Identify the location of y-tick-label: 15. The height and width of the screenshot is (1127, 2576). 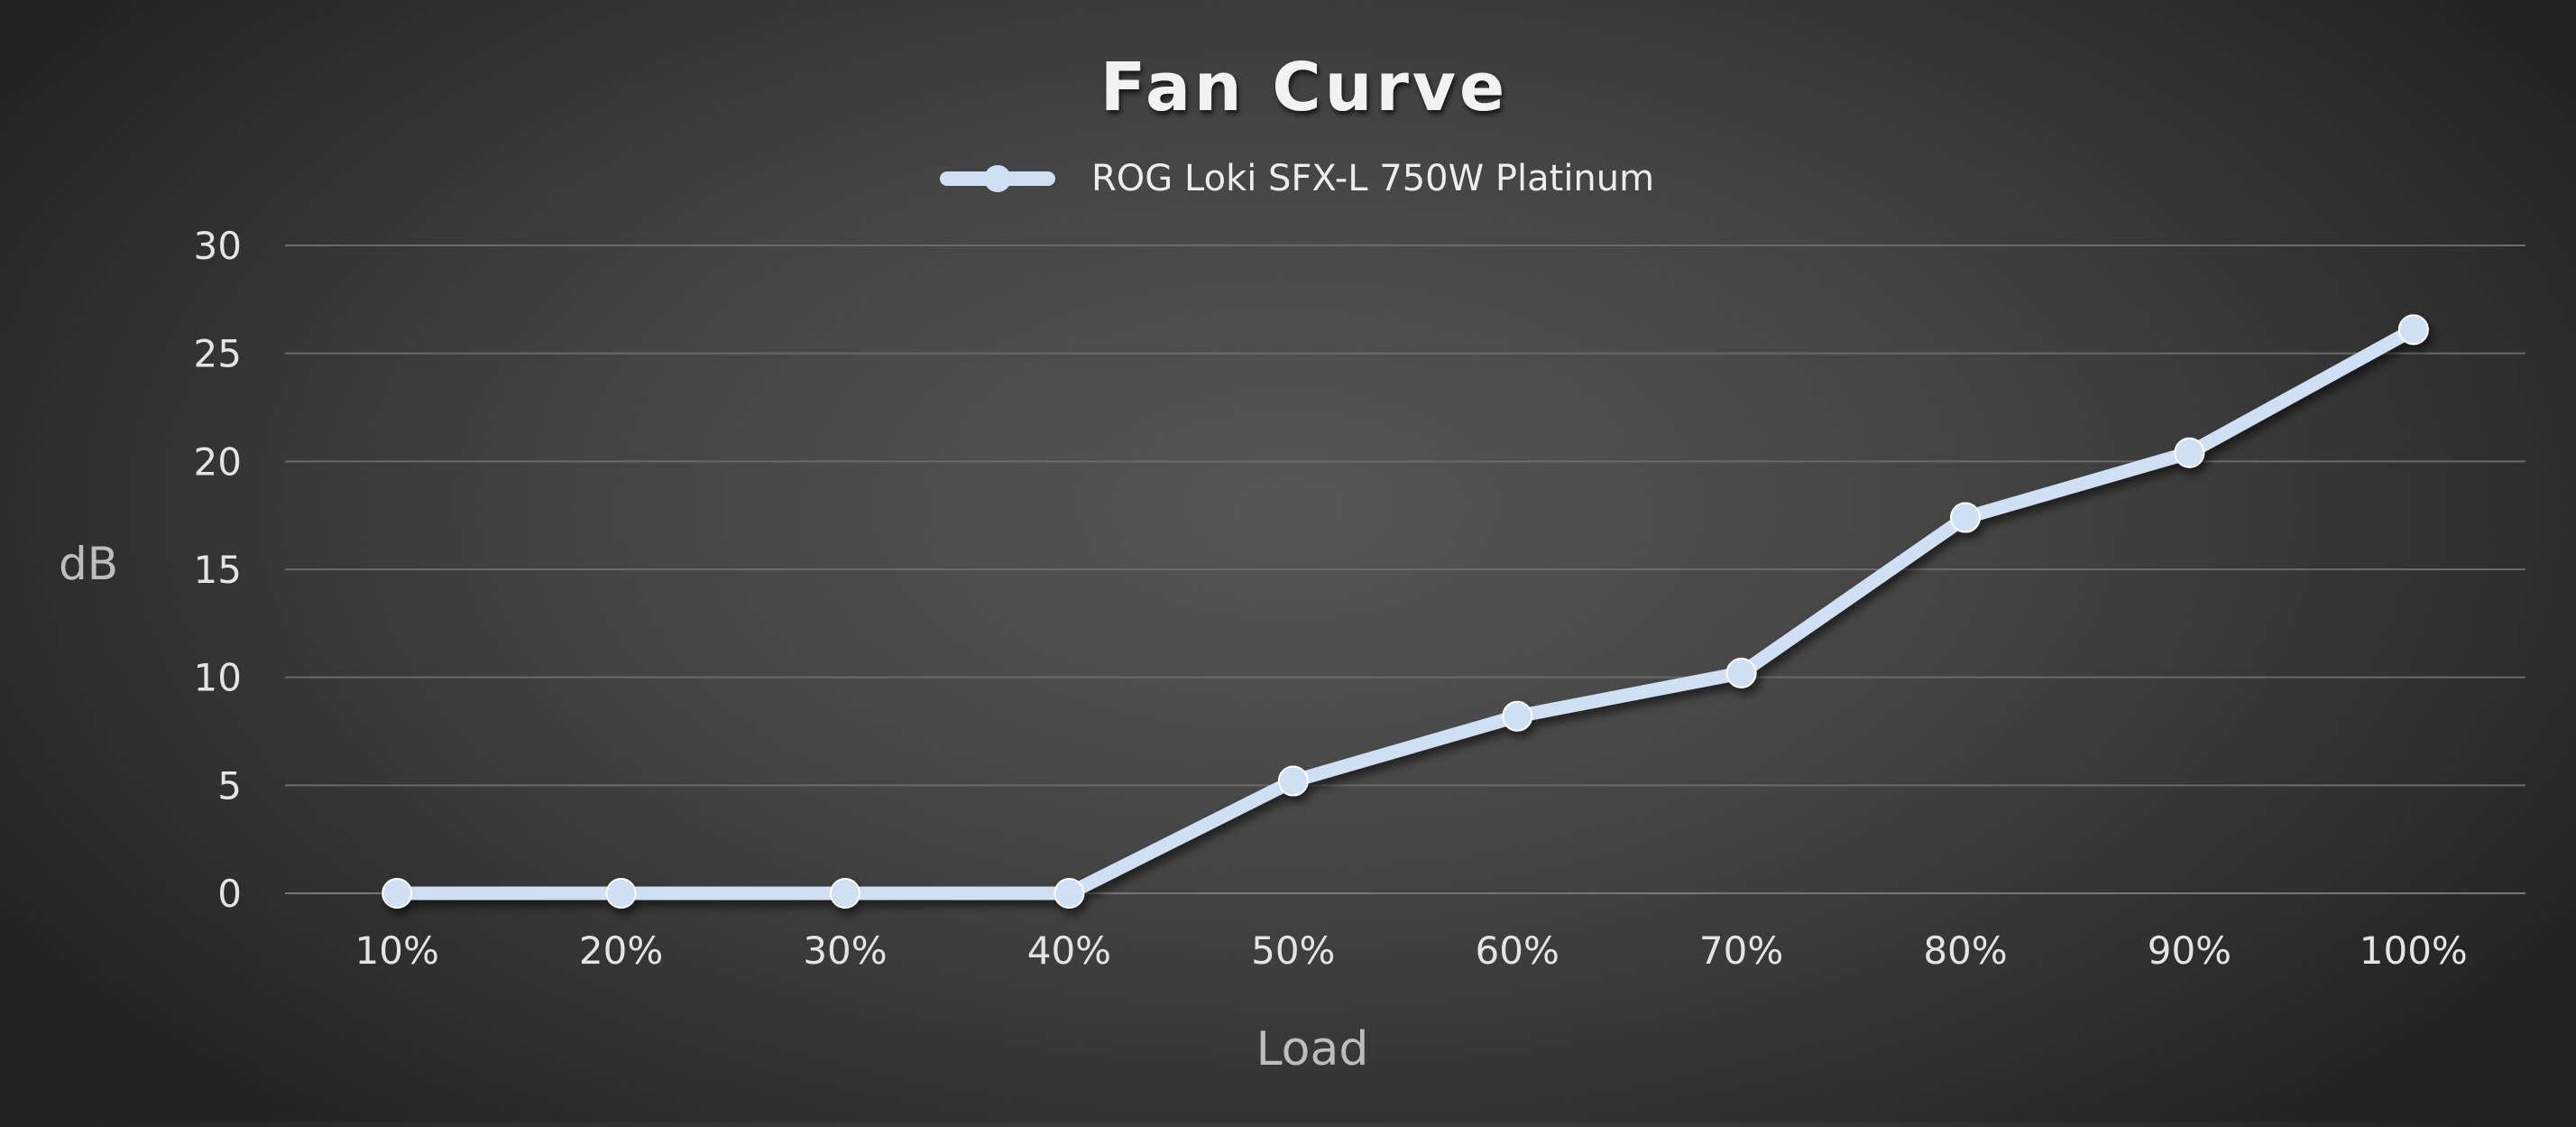
(218, 570).